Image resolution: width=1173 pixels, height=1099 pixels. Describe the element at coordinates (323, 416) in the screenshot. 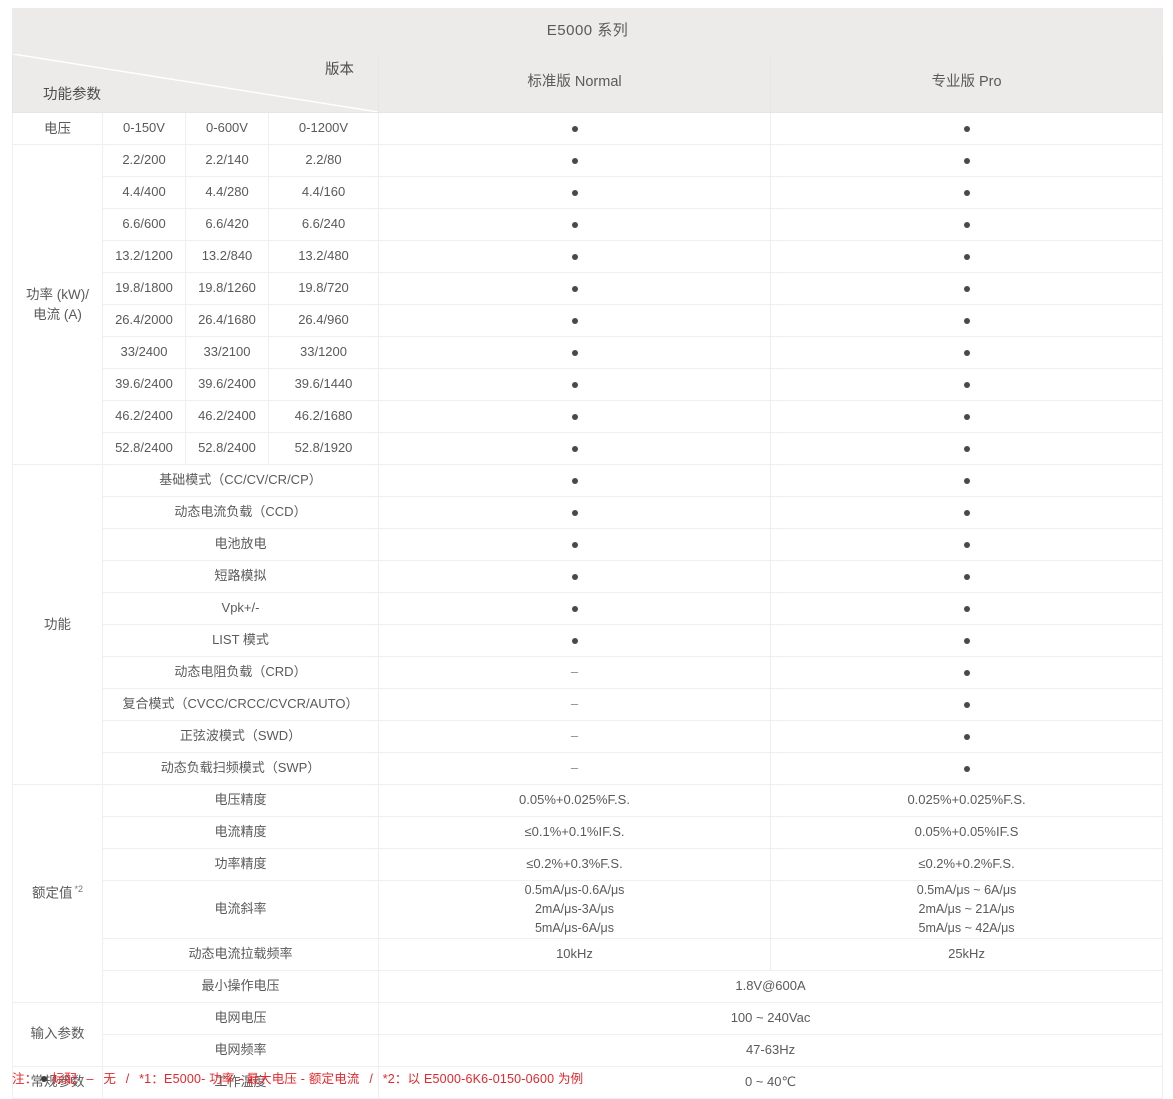

I see `variant-value-3: 46.2/1680` at that location.